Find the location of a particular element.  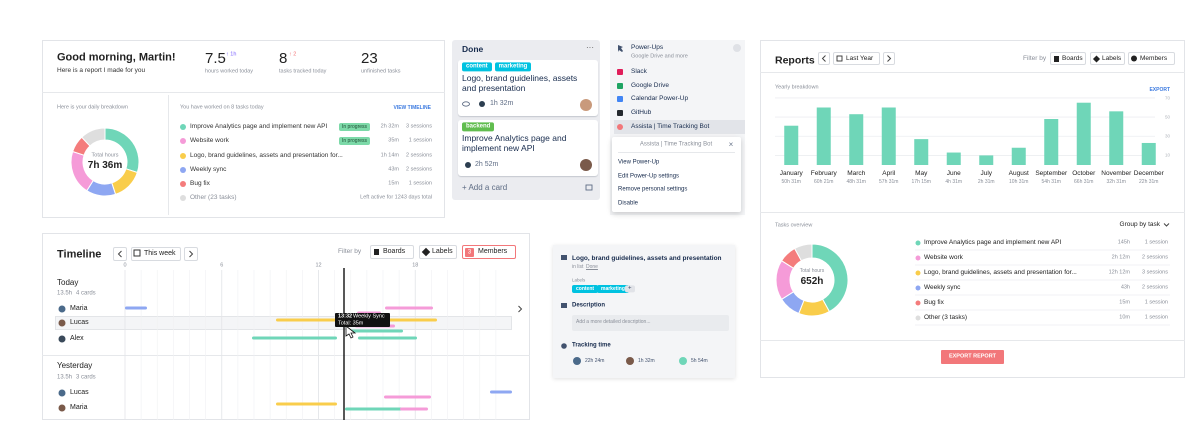

month-total: 57h 31m is located at coordinates (889, 182).